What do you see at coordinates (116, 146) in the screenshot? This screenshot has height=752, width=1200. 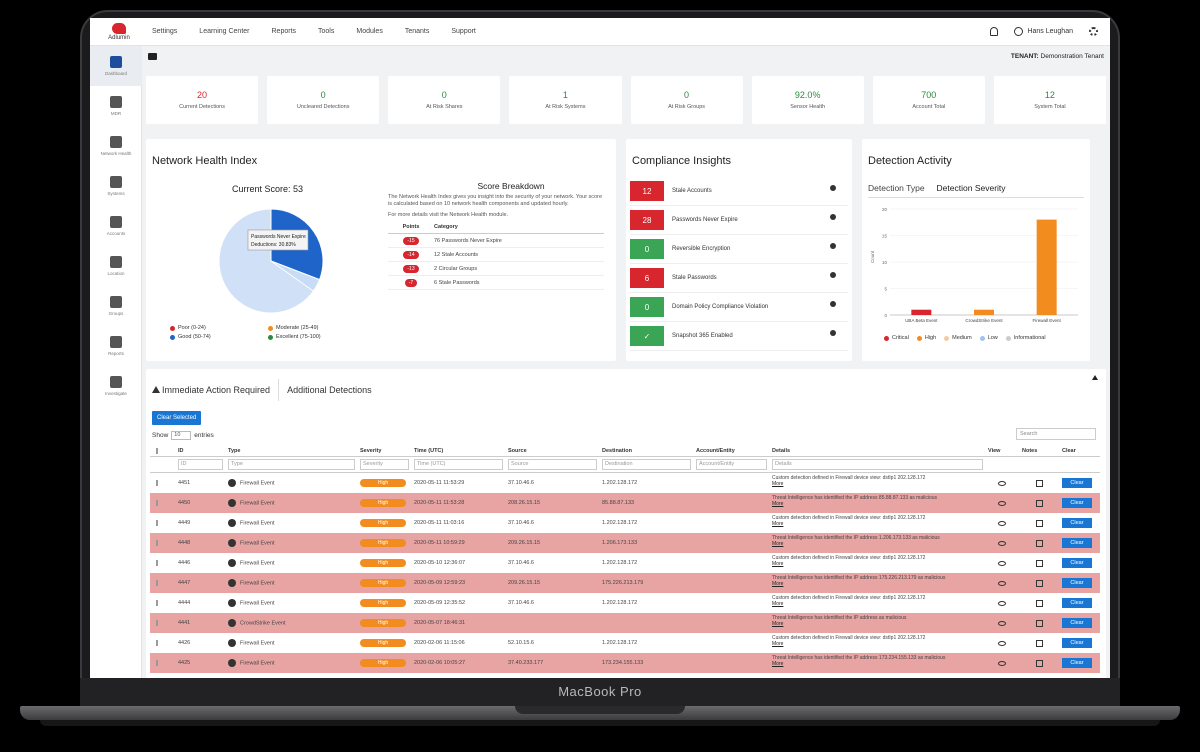 I see `sidebar-item-network-health: Network Health` at bounding box center [116, 146].